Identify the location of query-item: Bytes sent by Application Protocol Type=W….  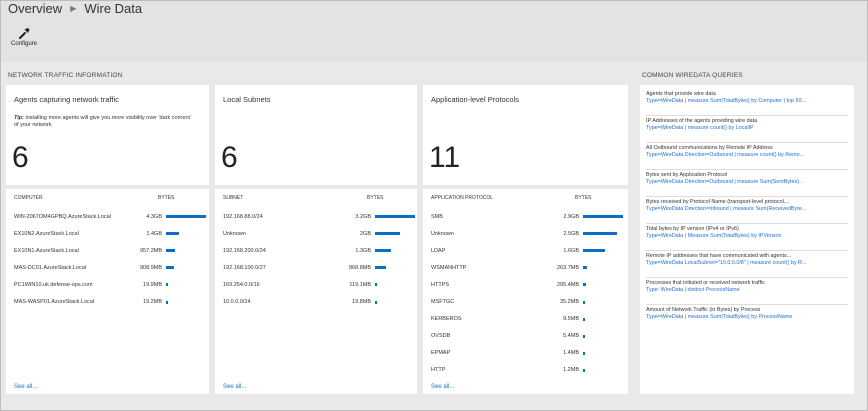
(747, 183).